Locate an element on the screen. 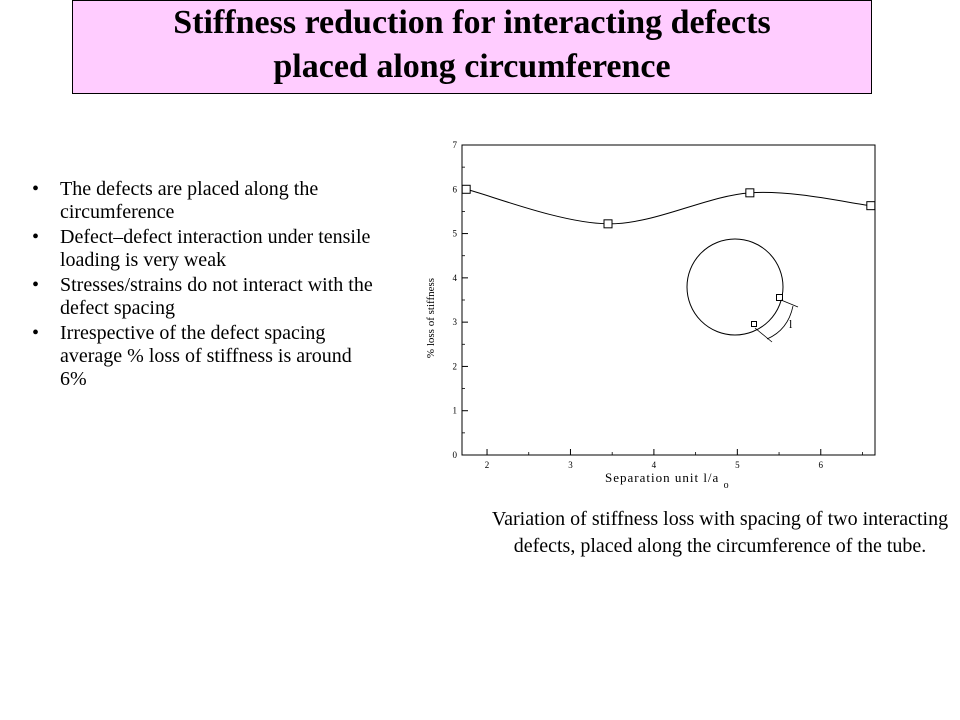  y-tick-label: 5 is located at coordinates (455, 234).